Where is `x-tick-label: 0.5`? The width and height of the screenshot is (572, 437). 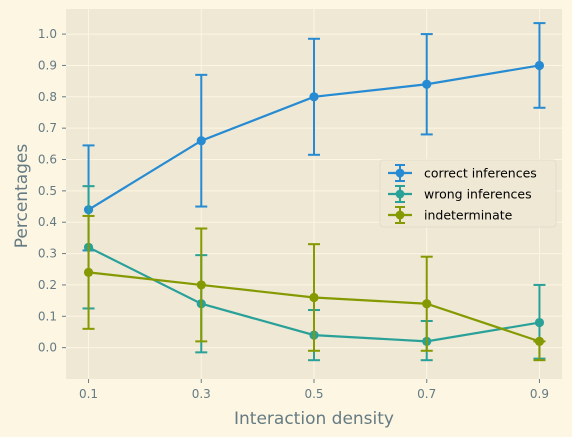
x-tick-label: 0.5 is located at coordinates (313, 394).